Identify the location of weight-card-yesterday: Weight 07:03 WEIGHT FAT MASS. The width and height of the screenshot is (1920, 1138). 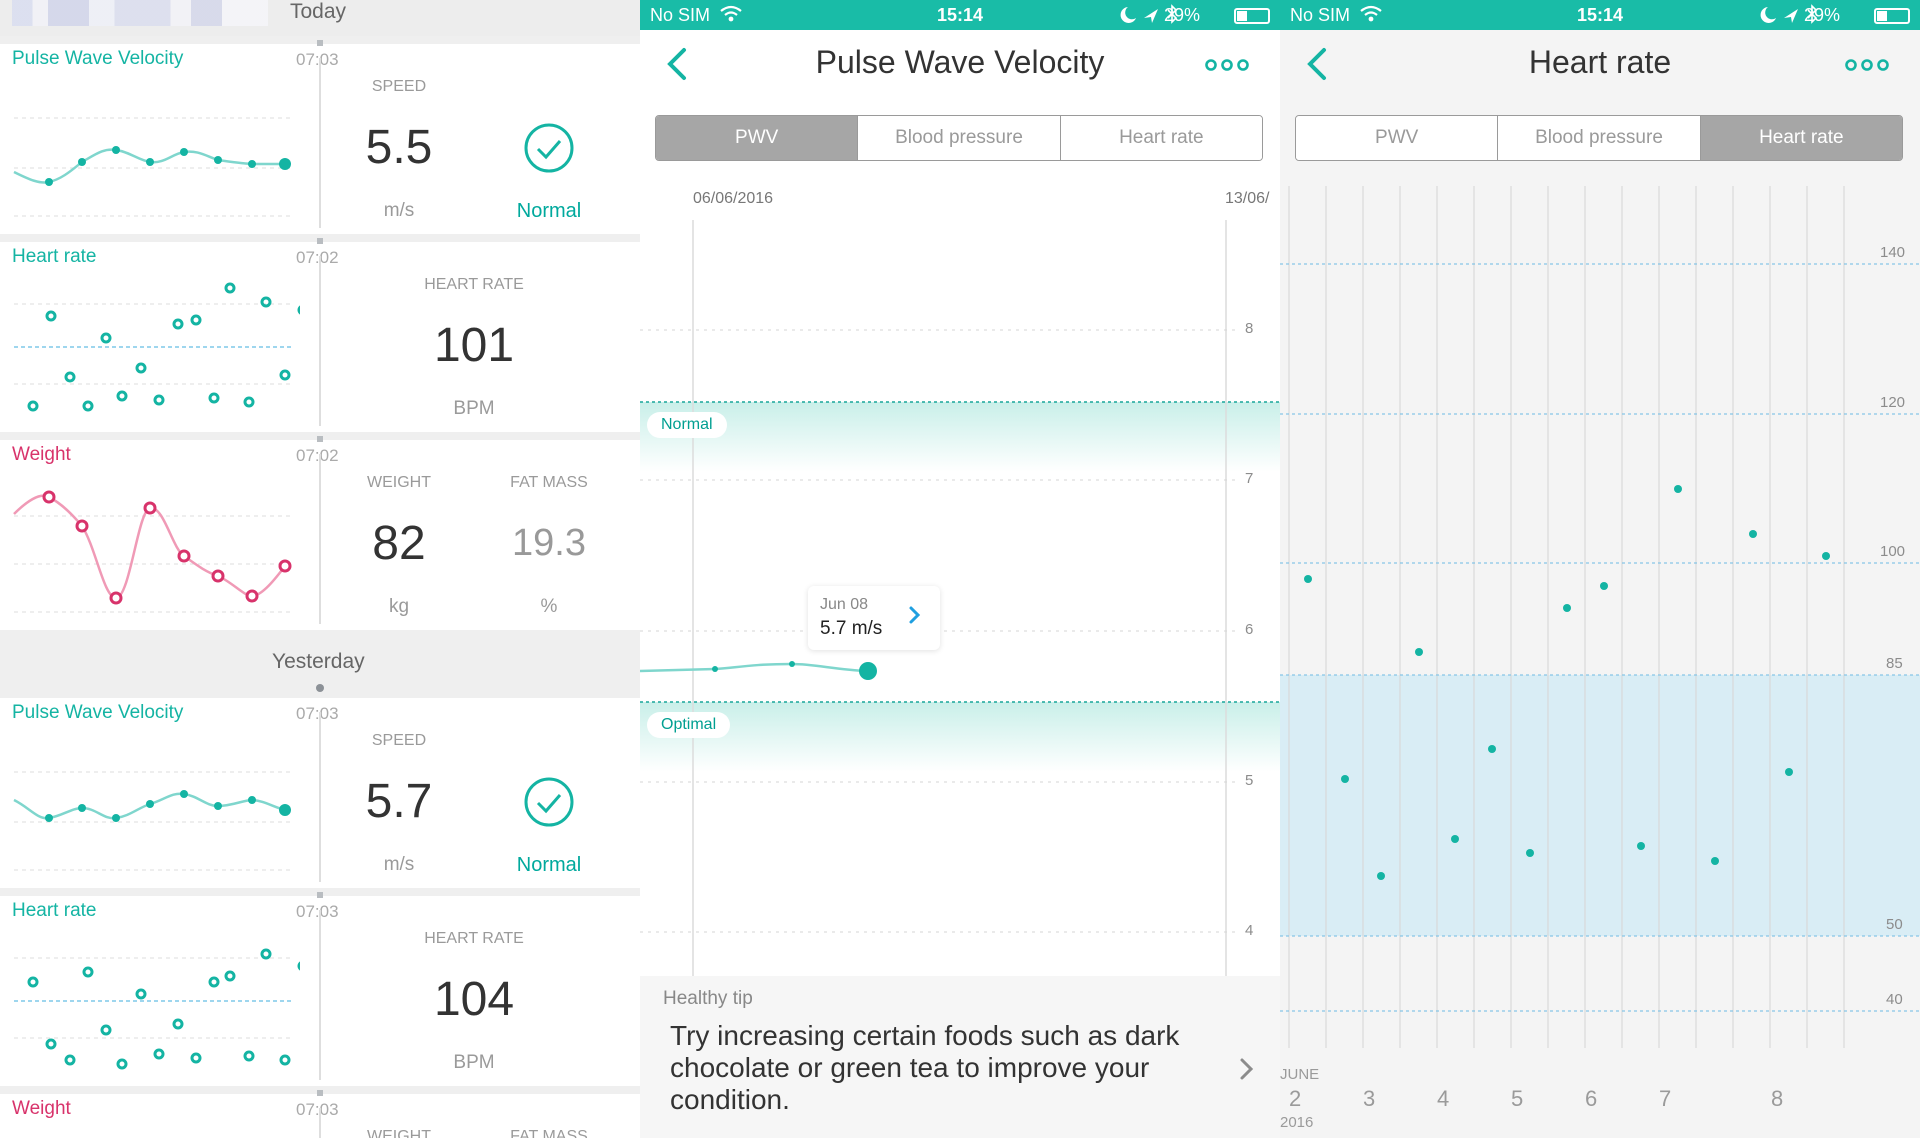
(320, 1114).